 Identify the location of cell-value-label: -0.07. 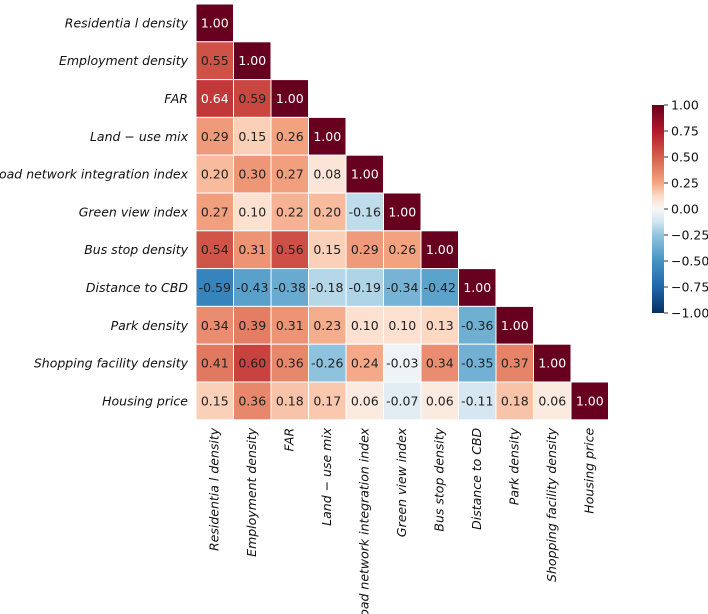
(402, 400).